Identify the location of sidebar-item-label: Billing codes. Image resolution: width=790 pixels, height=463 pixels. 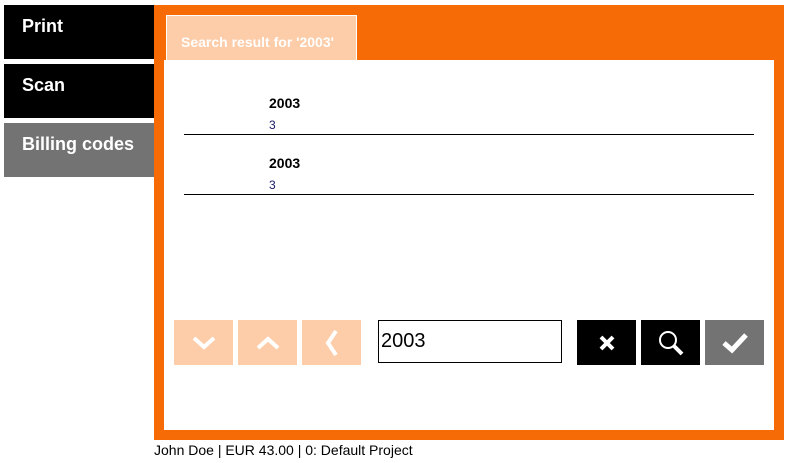
(78, 143).